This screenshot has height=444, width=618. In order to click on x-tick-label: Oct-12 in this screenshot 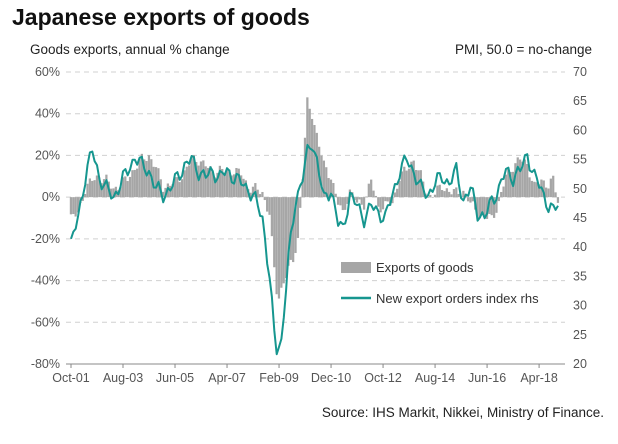, I will do `click(383, 378)`.